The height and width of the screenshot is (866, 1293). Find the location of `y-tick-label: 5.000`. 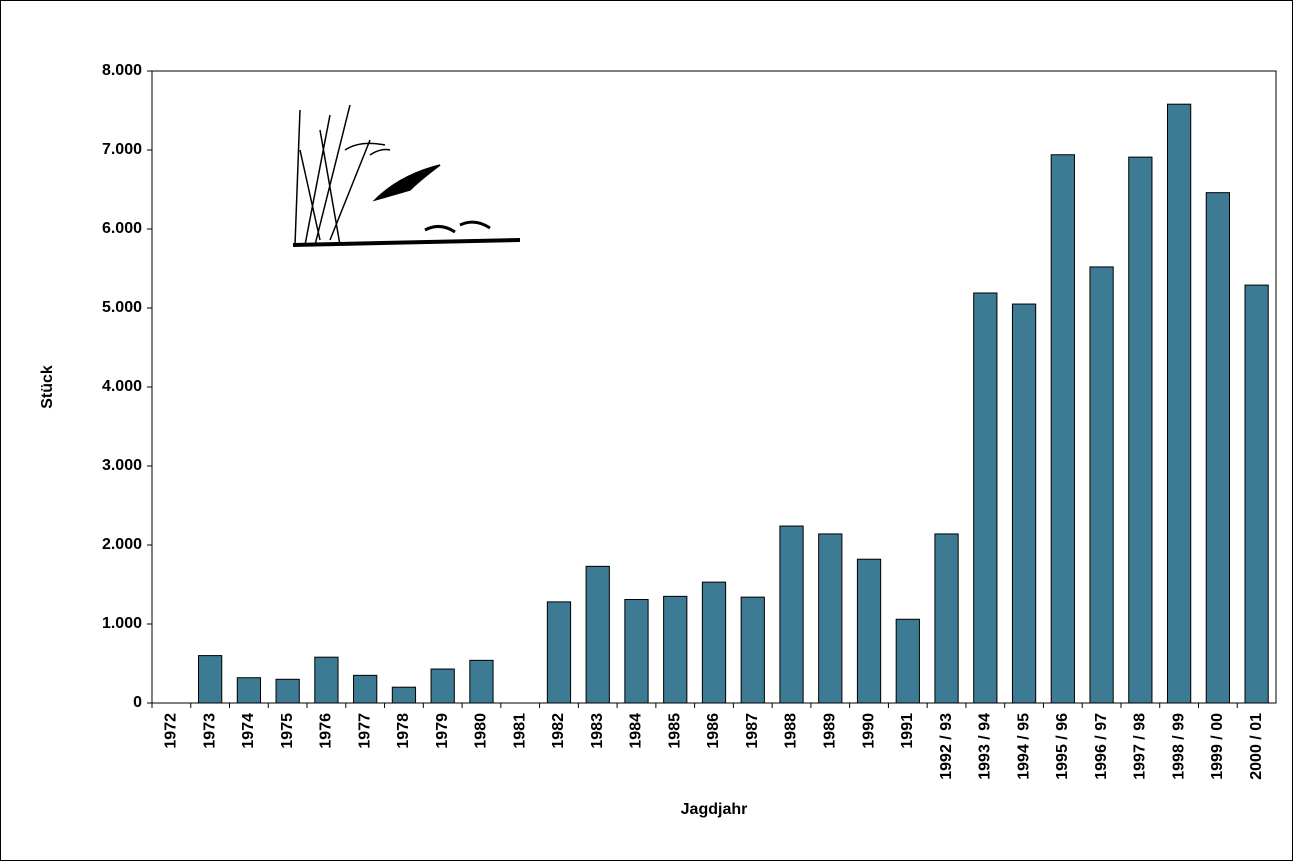

y-tick-label: 5.000 is located at coordinates (122, 307).